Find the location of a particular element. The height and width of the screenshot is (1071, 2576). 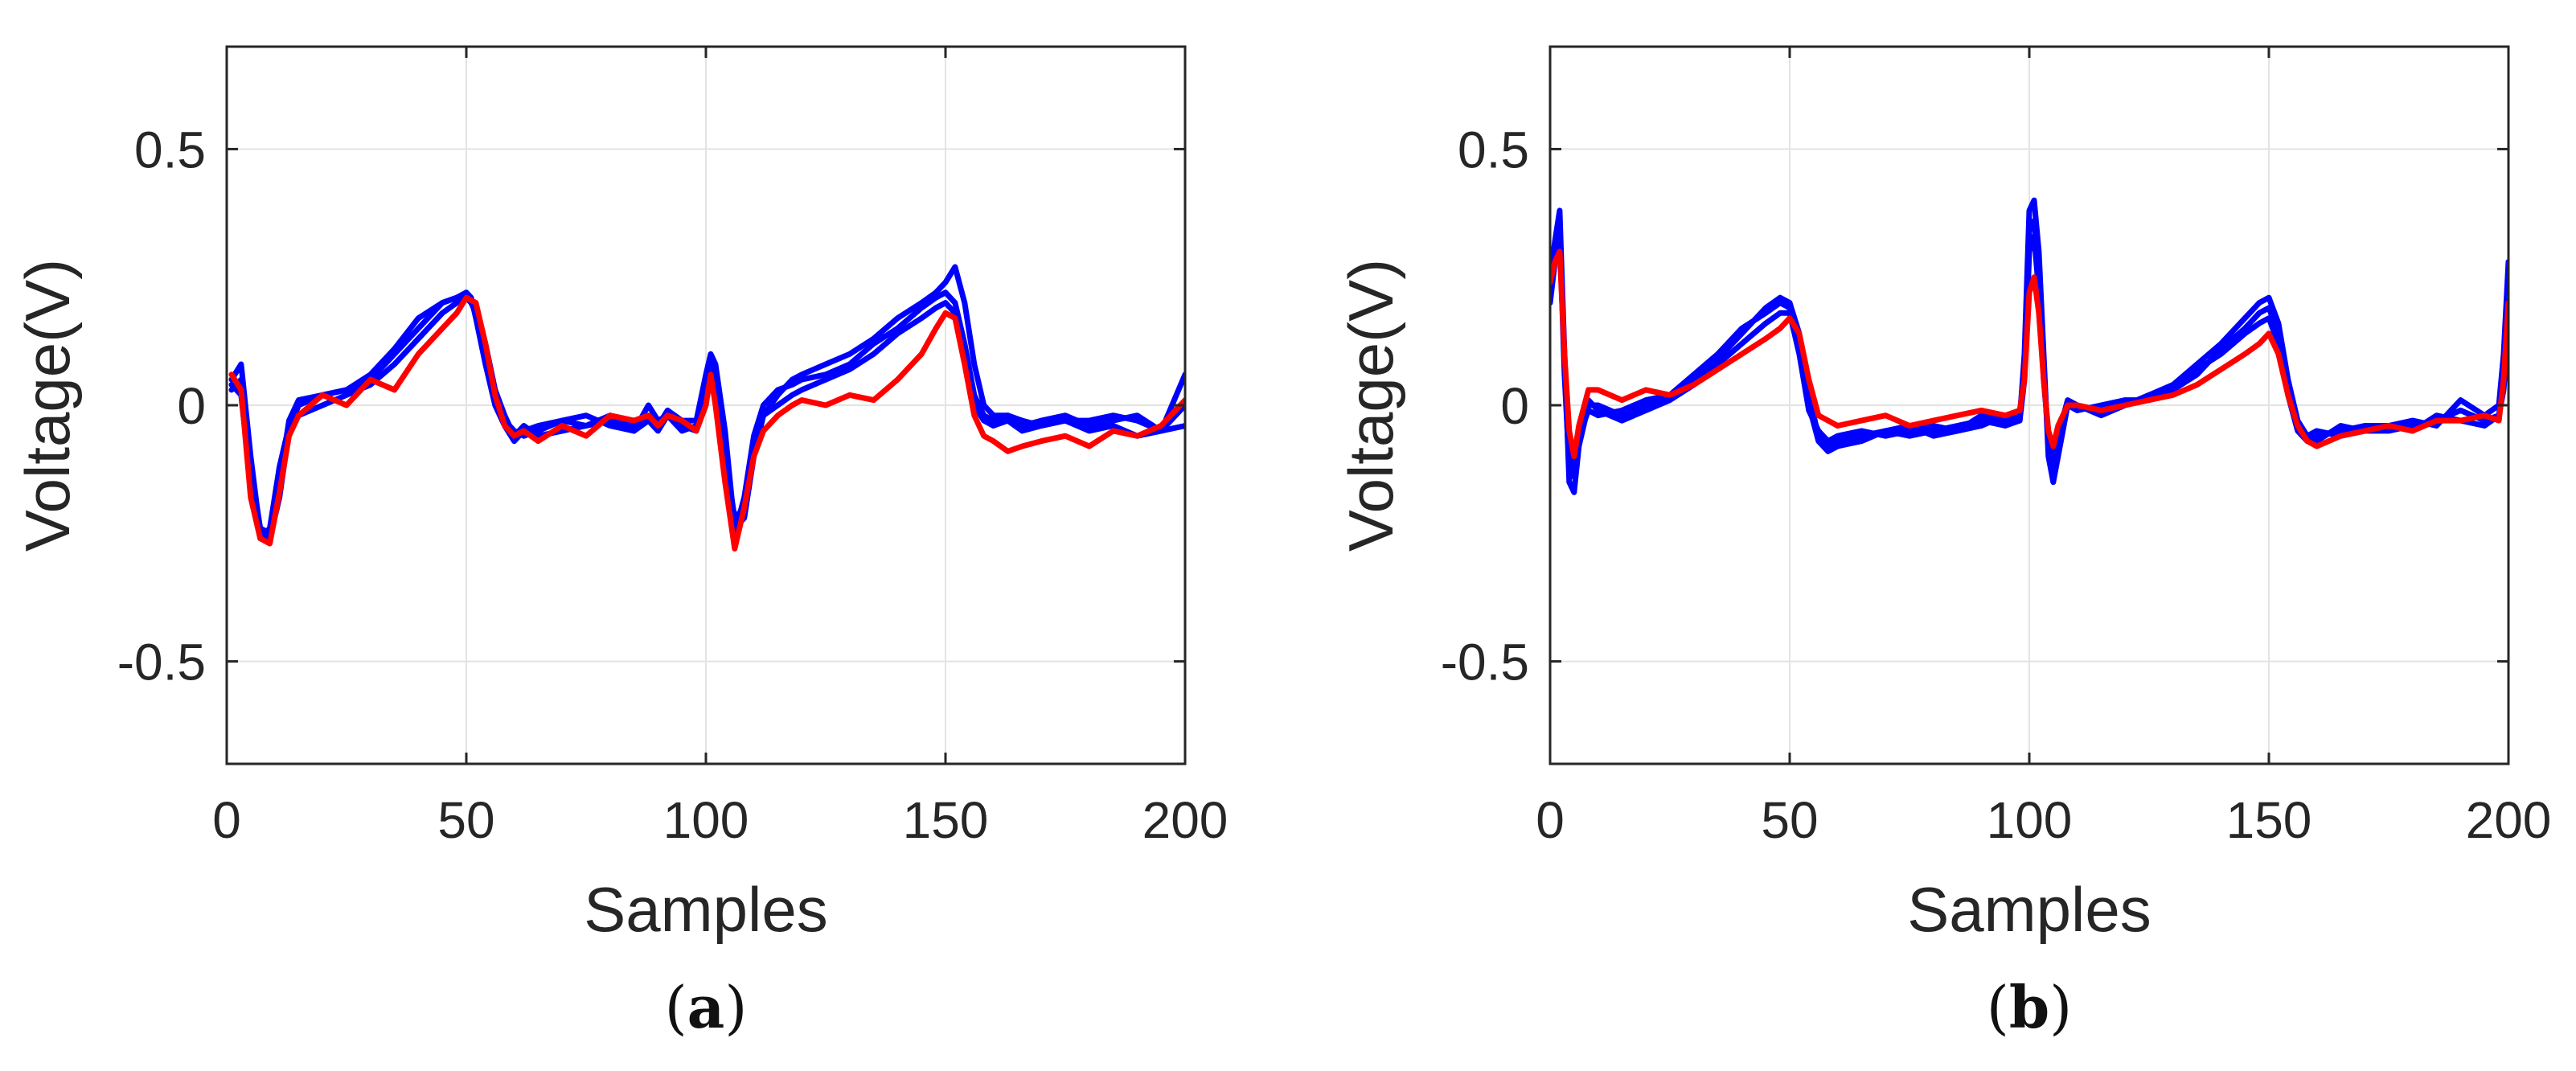

panel-label: (b) is located at coordinates (2030, 1007).